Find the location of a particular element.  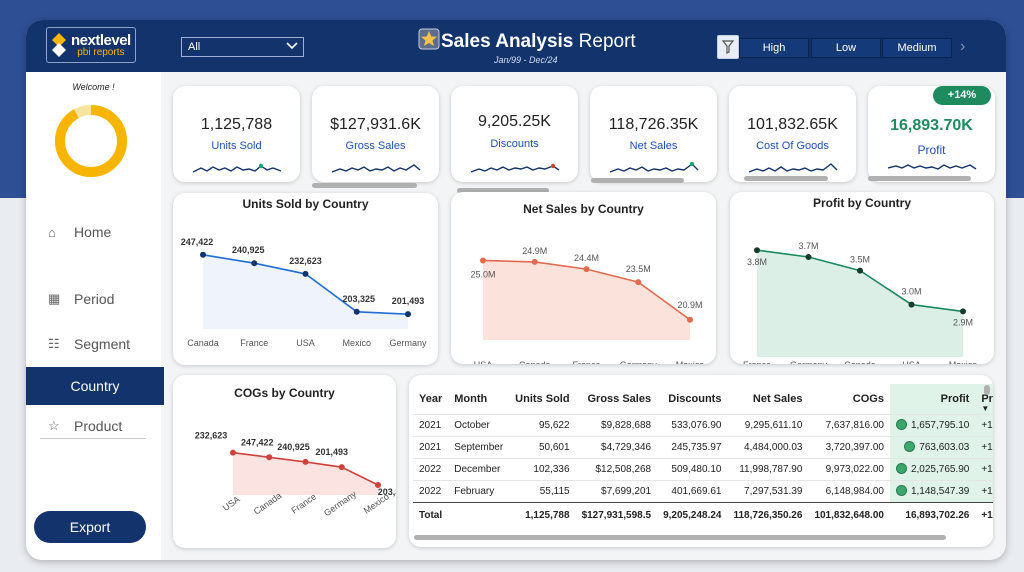

category-label: Germany is located at coordinates (408, 343).